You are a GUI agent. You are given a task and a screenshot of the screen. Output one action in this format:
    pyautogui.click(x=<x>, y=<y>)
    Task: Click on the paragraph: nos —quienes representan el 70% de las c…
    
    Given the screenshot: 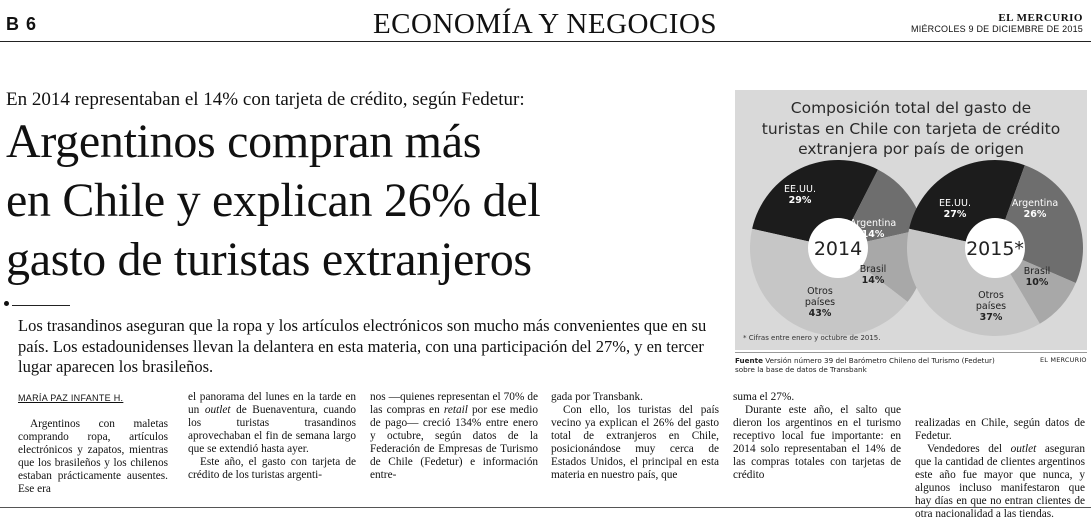 What is the action you would take?
    pyautogui.click(x=454, y=436)
    